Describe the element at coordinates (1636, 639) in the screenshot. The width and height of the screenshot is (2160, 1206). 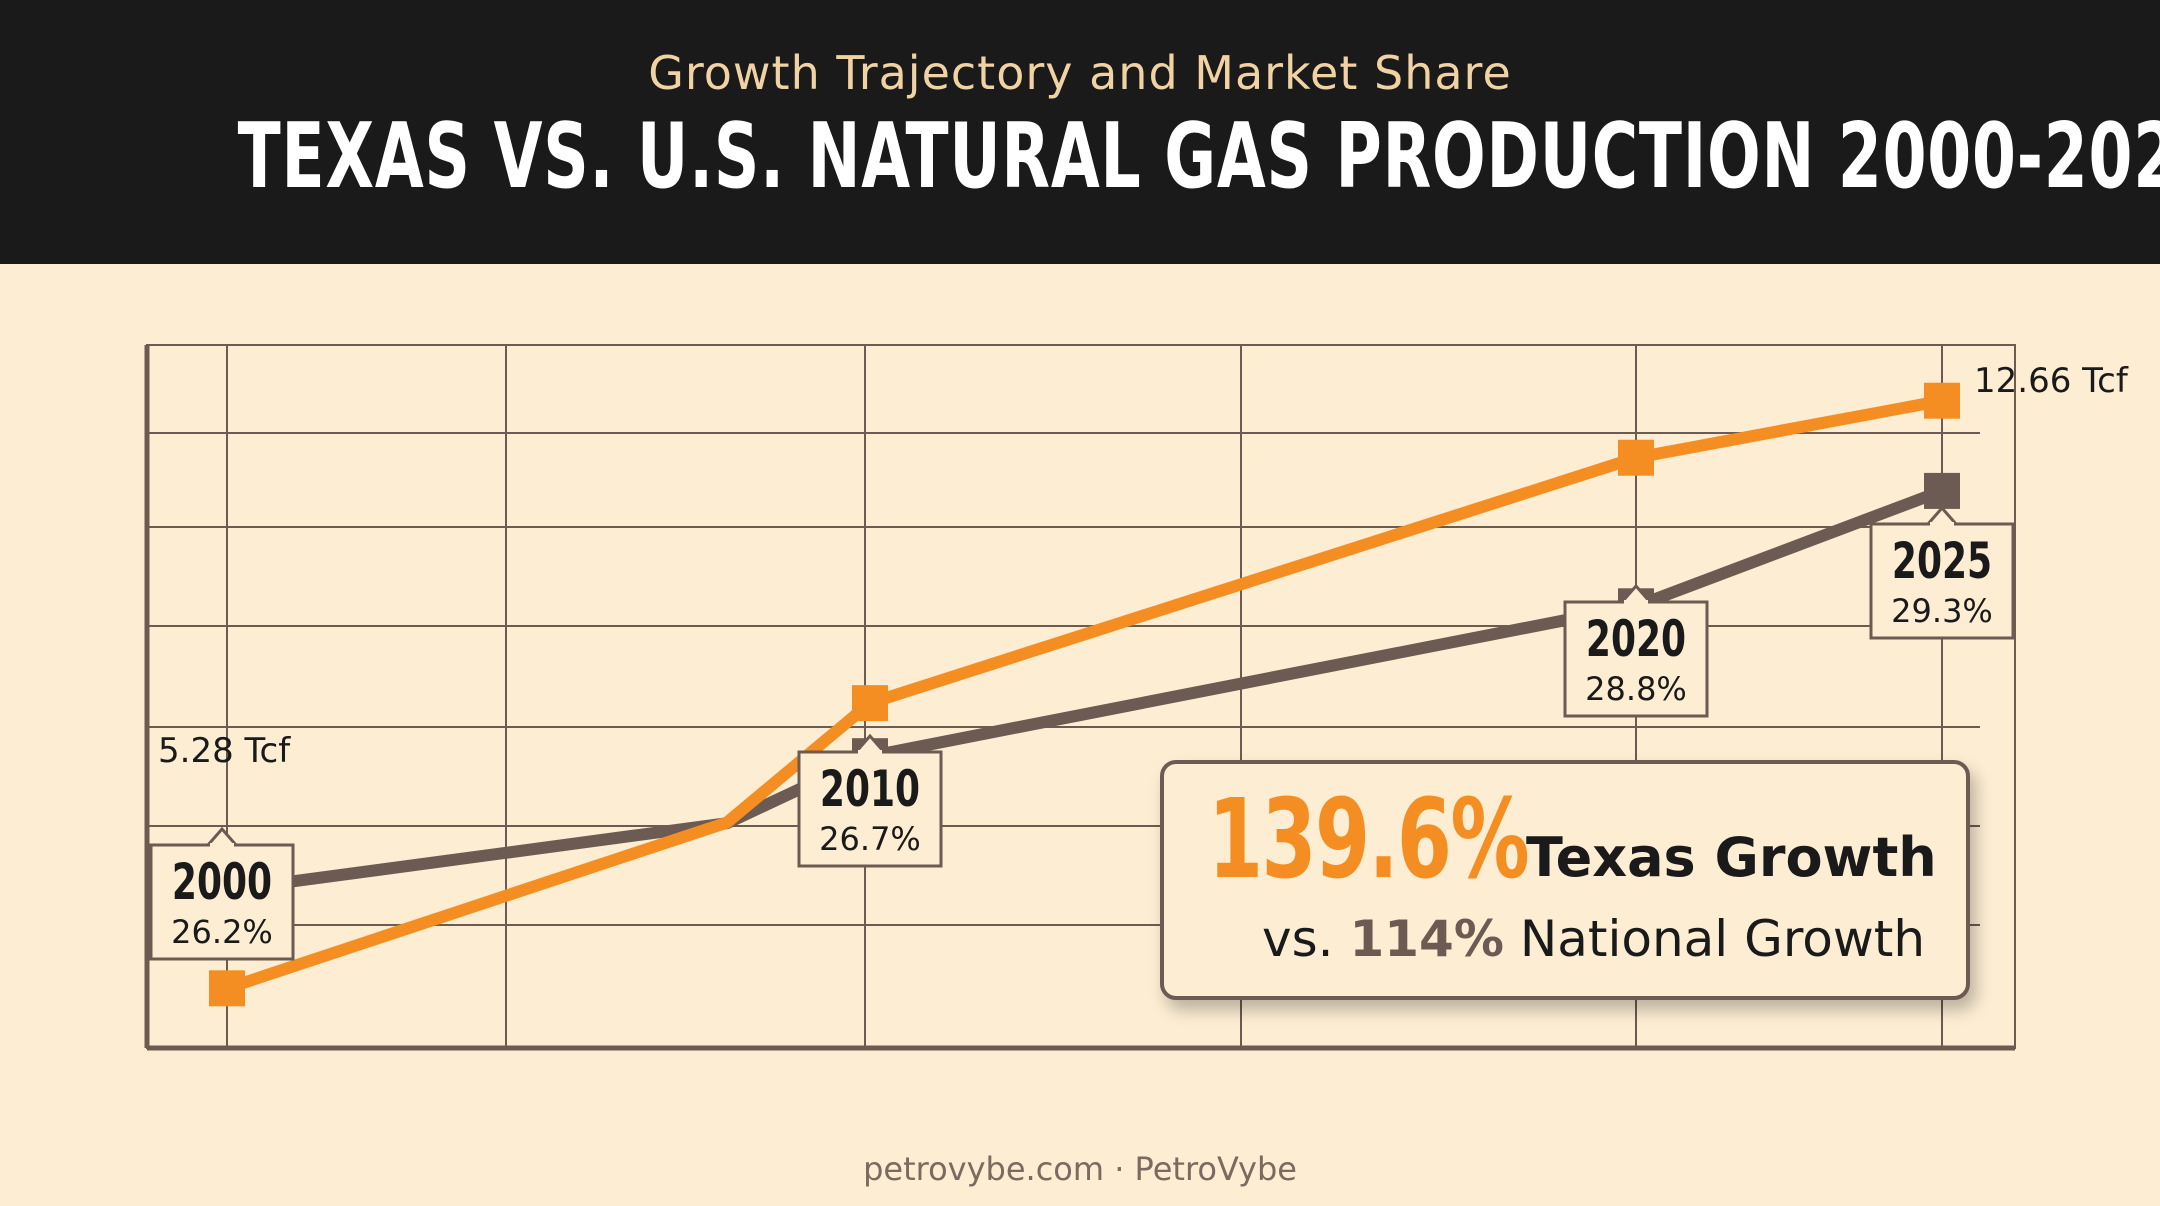
I see `share-box-year-2020: 2020` at that location.